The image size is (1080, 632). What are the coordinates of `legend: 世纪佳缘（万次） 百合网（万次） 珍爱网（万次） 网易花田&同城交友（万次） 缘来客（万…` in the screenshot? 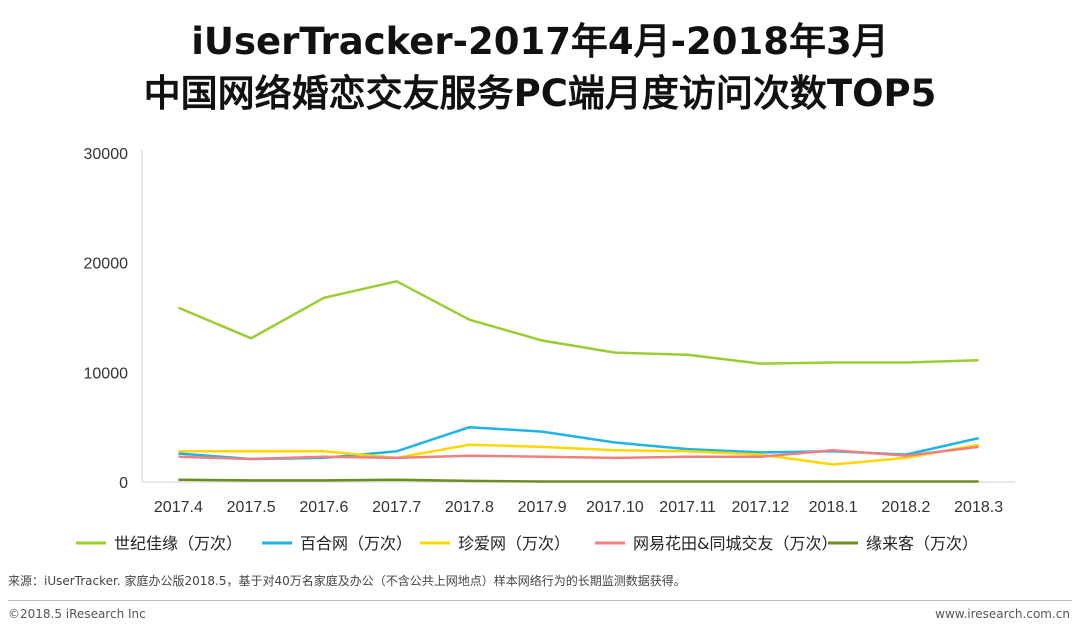 It's located at (527, 543).